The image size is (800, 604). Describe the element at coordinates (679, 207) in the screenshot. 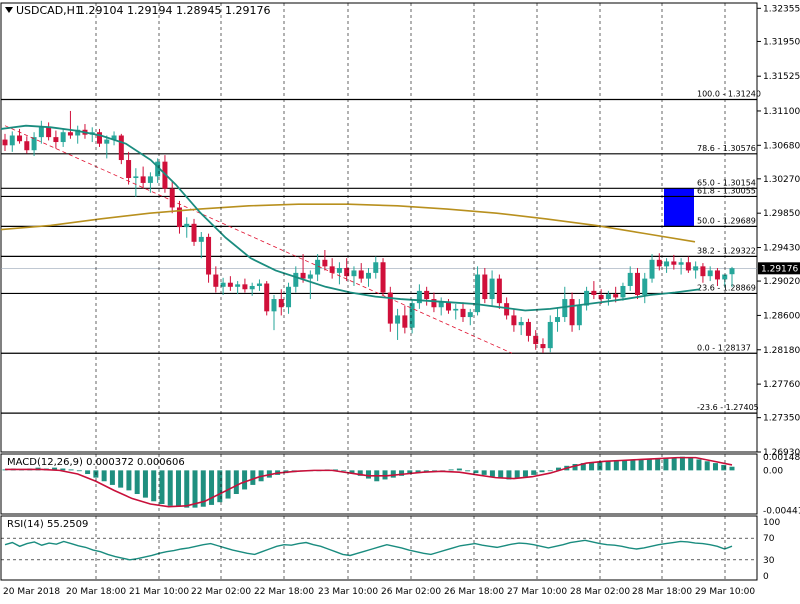

I see `fib-zone` at that location.